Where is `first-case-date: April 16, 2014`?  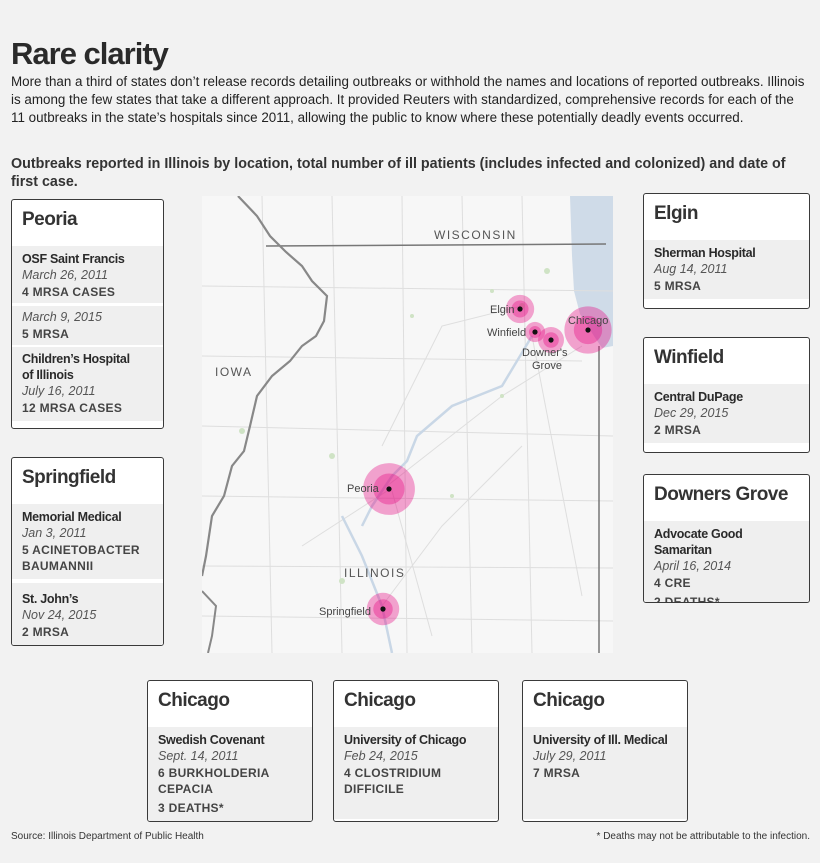 first-case-date: April 16, 2014 is located at coordinates (693, 566).